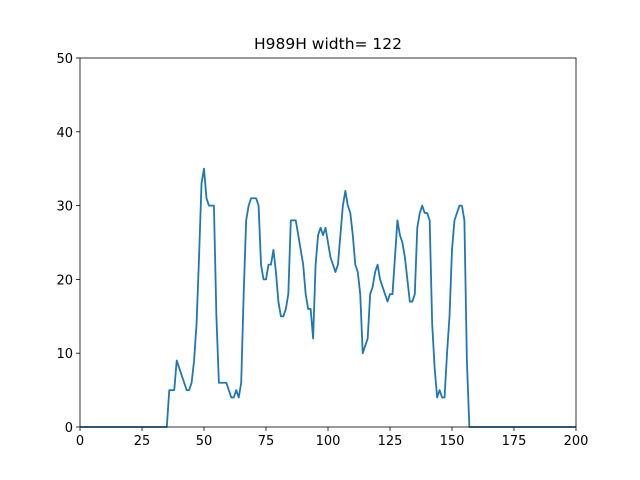 The image size is (640, 480). Describe the element at coordinates (576, 441) in the screenshot. I see `x-tick-label: 200` at that location.